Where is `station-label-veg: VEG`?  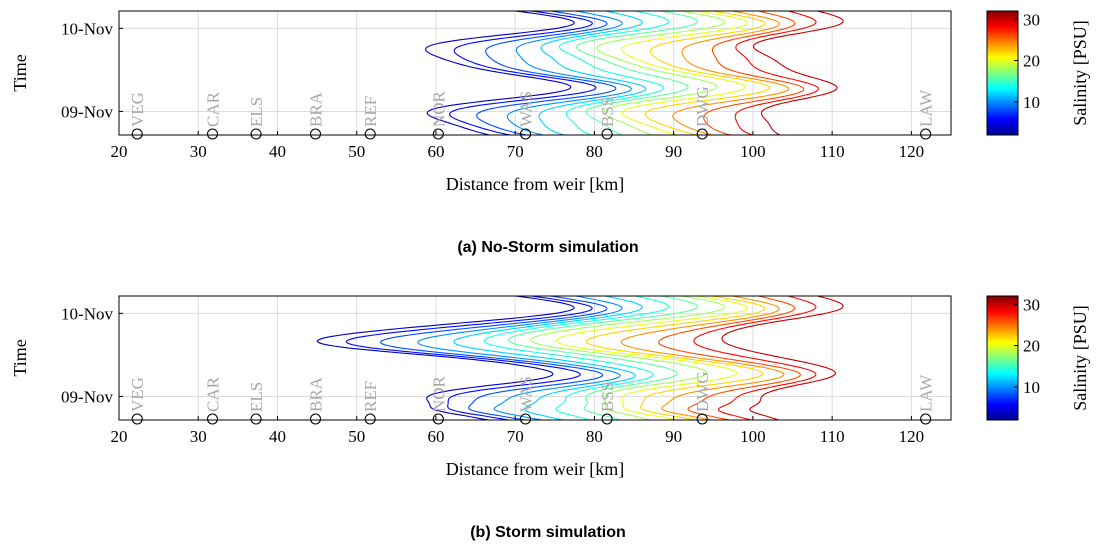
station-label-veg: VEG is located at coordinates (137, 109).